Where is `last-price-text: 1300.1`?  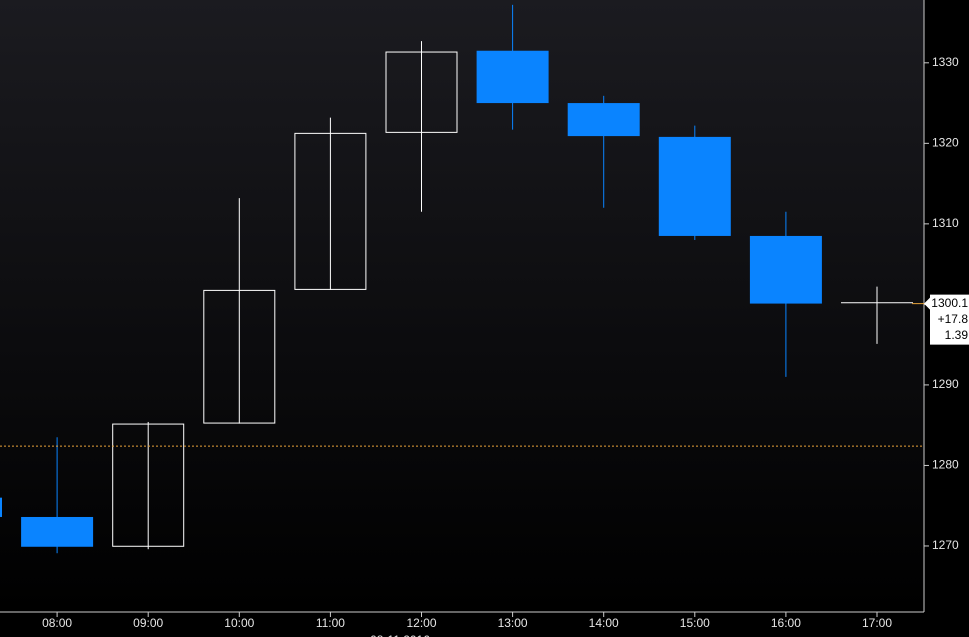 last-price-text: 1300.1 is located at coordinates (949, 303).